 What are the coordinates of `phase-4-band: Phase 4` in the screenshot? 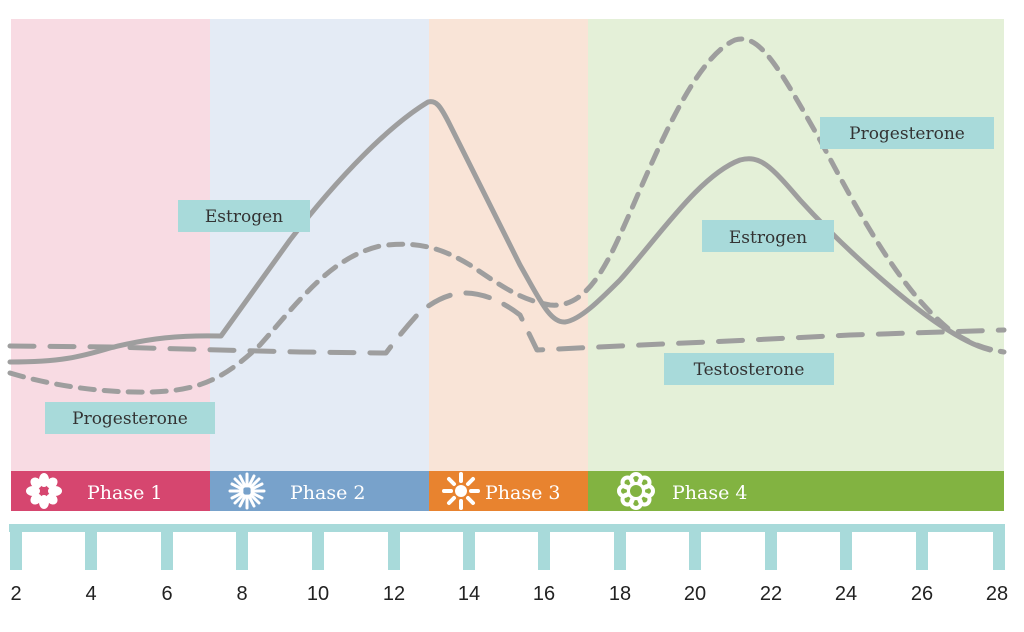 It's located at (796, 491).